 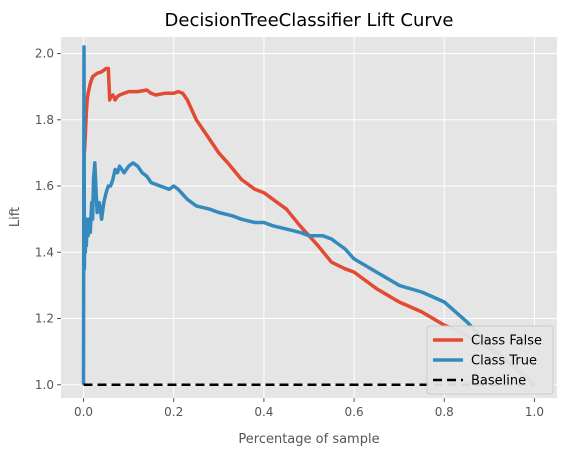 What do you see at coordinates (44, 120) in the screenshot?
I see `y-tick-label: 1.8` at bounding box center [44, 120].